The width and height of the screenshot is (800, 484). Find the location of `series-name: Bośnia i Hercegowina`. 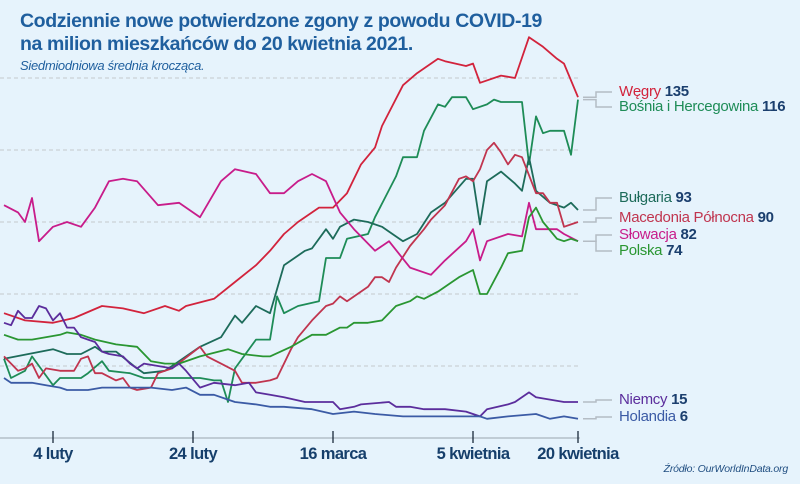

series-name: Bośnia i Hercegowina is located at coordinates (690, 106).